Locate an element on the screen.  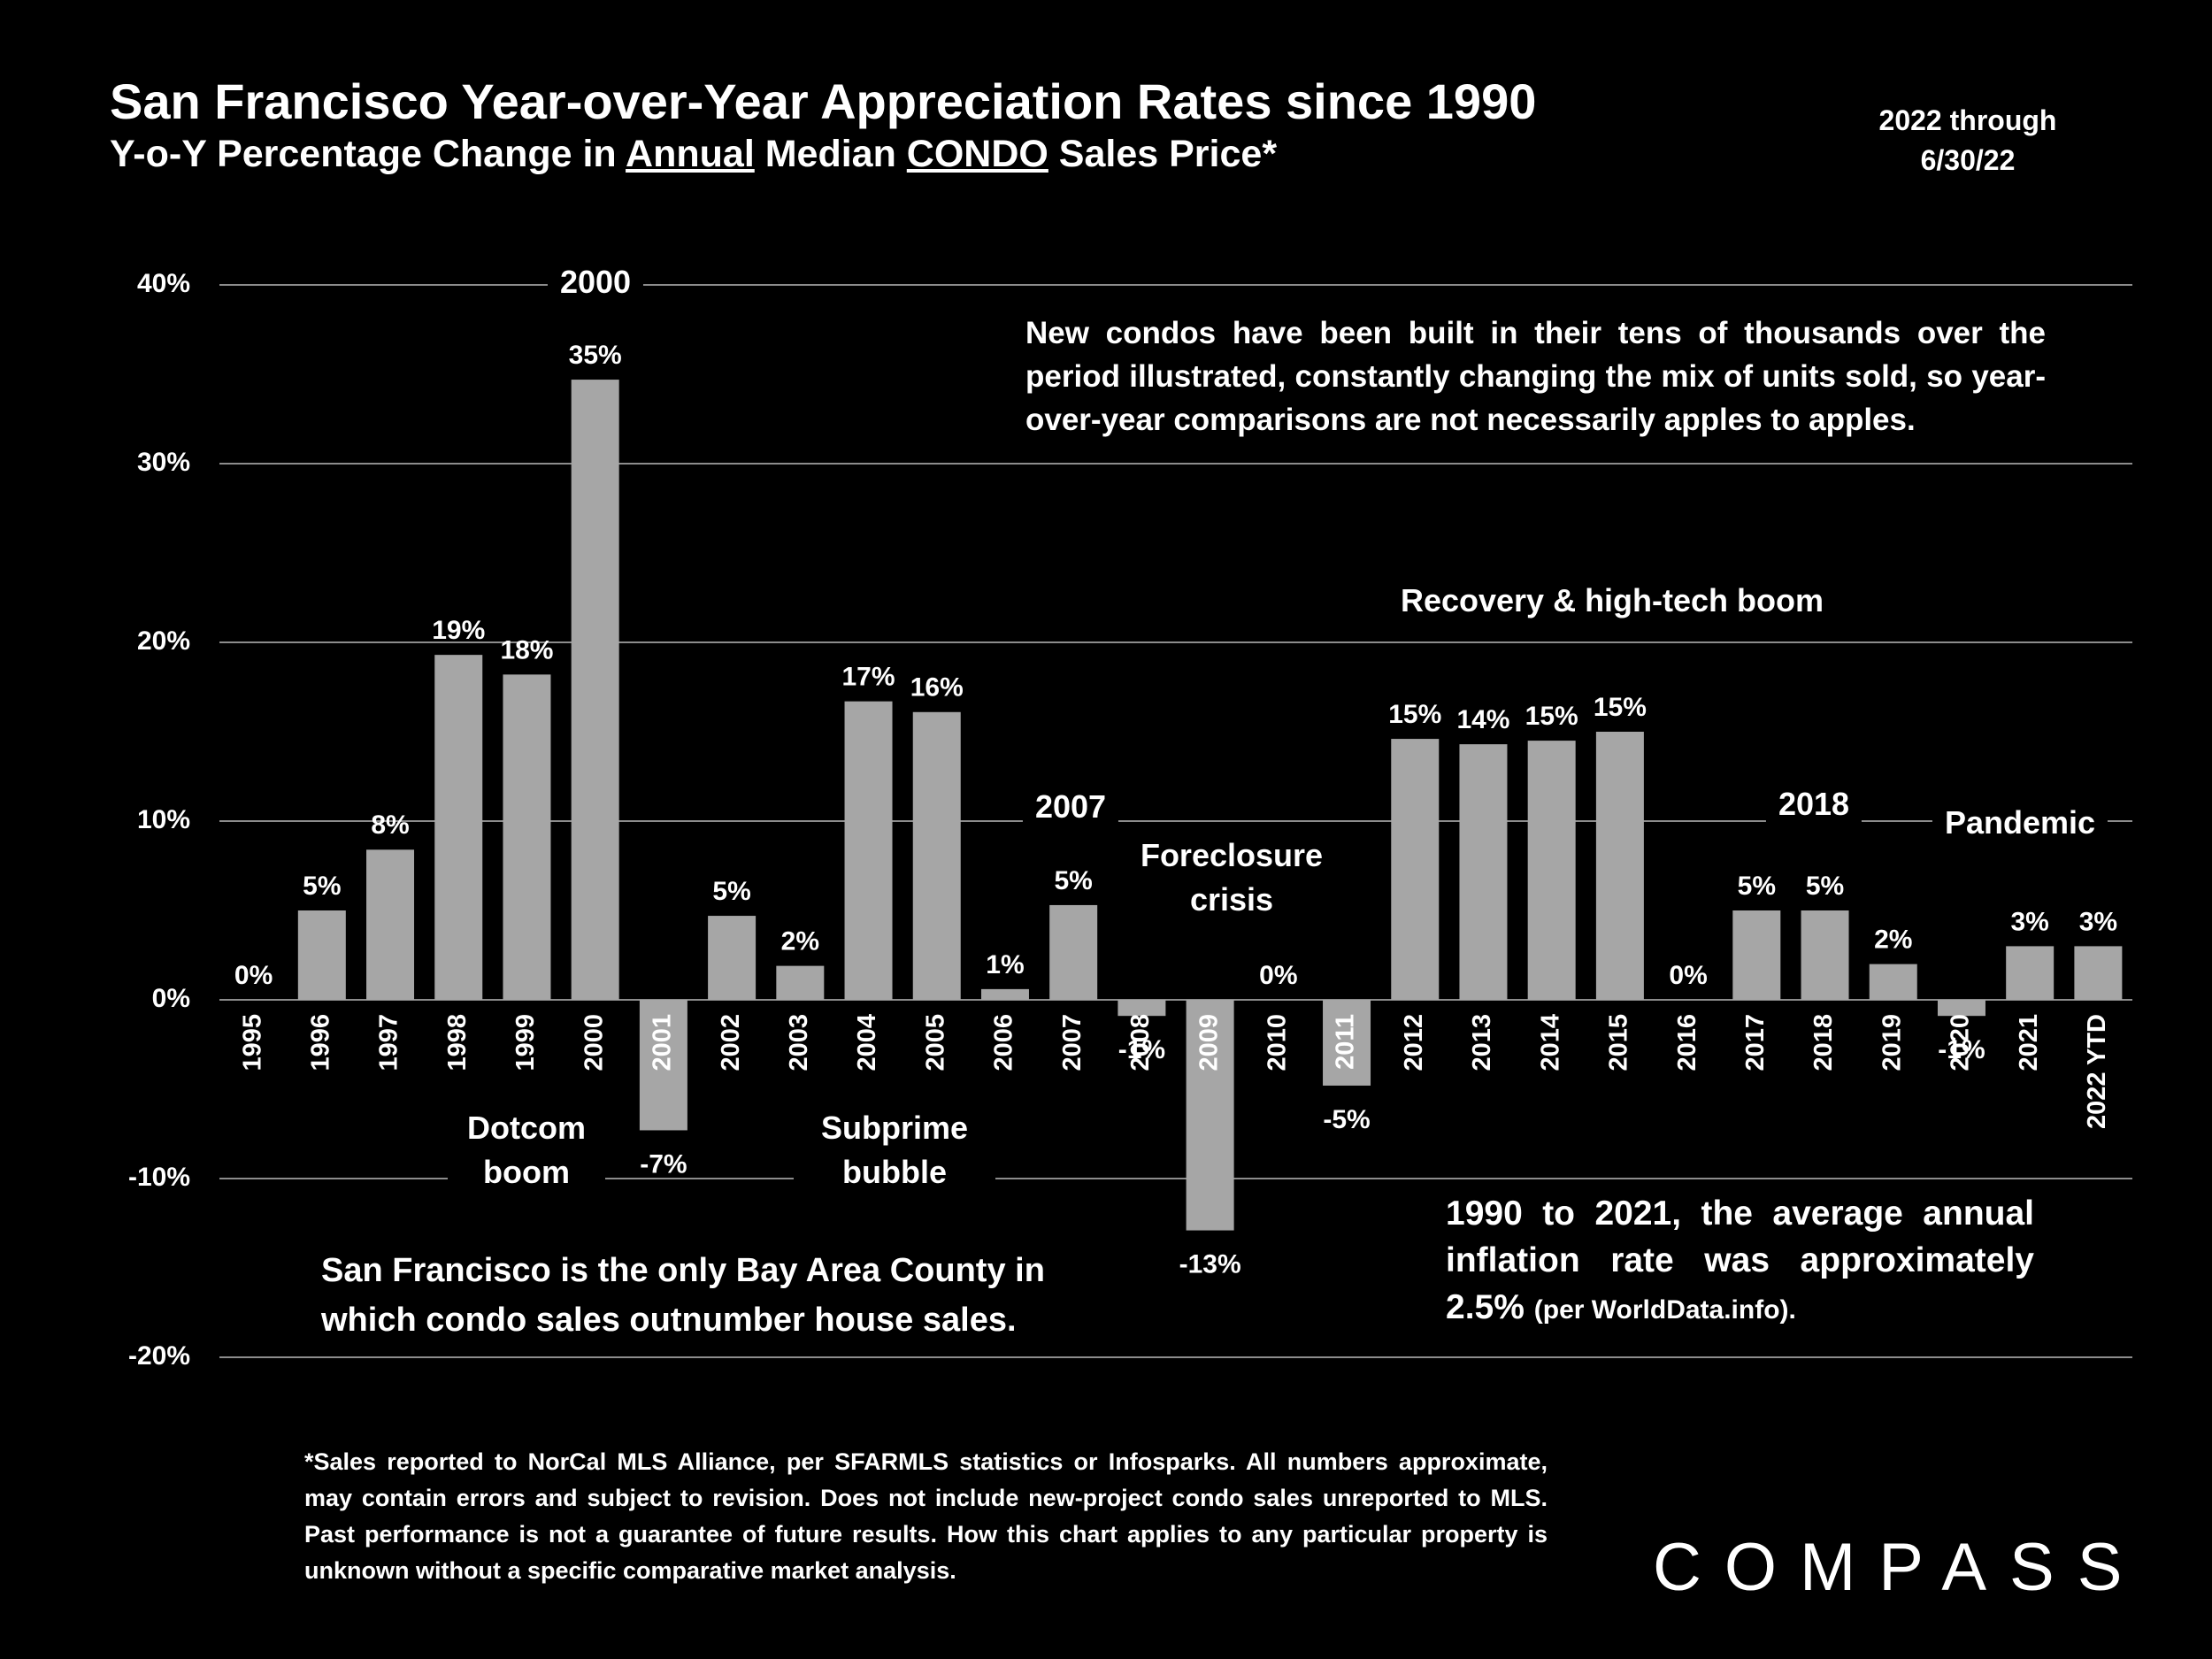
x-tick-label: 2015 is located at coordinates (1619, 1042).